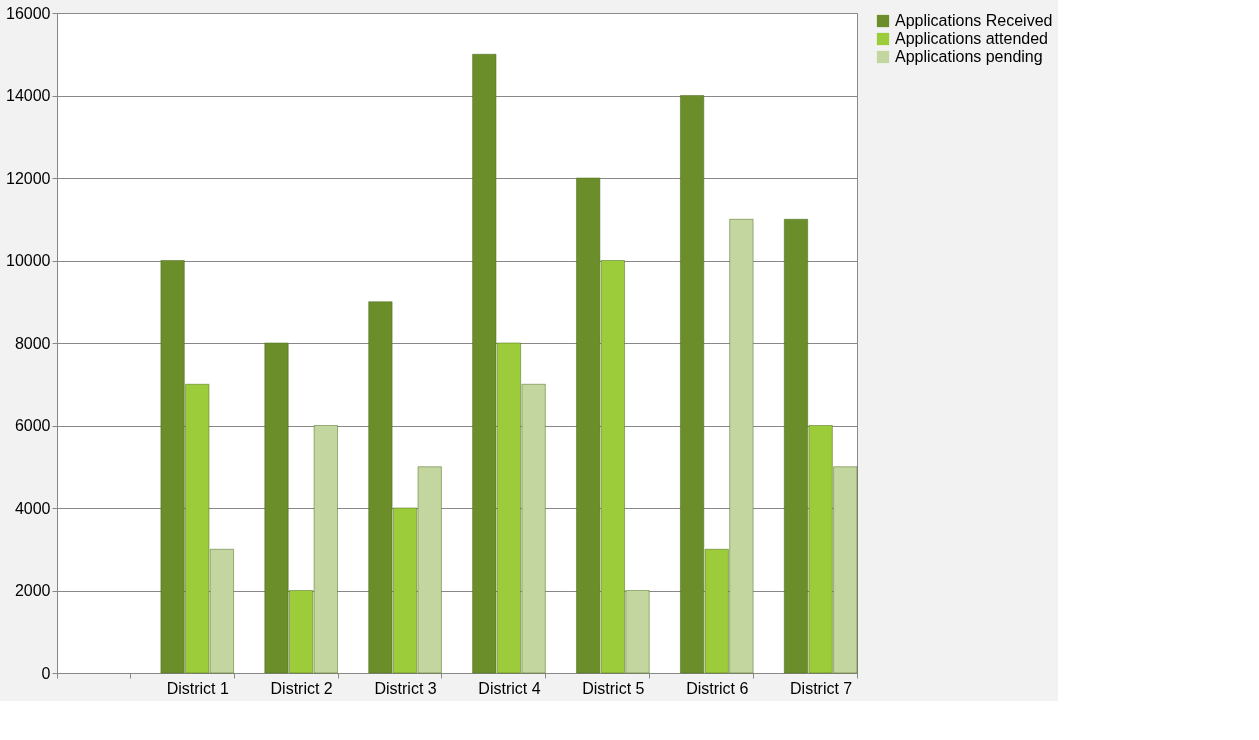 This screenshot has width=1259, height=740. Describe the element at coordinates (301, 688) in the screenshot. I see `x-tick-label: District 2` at that location.